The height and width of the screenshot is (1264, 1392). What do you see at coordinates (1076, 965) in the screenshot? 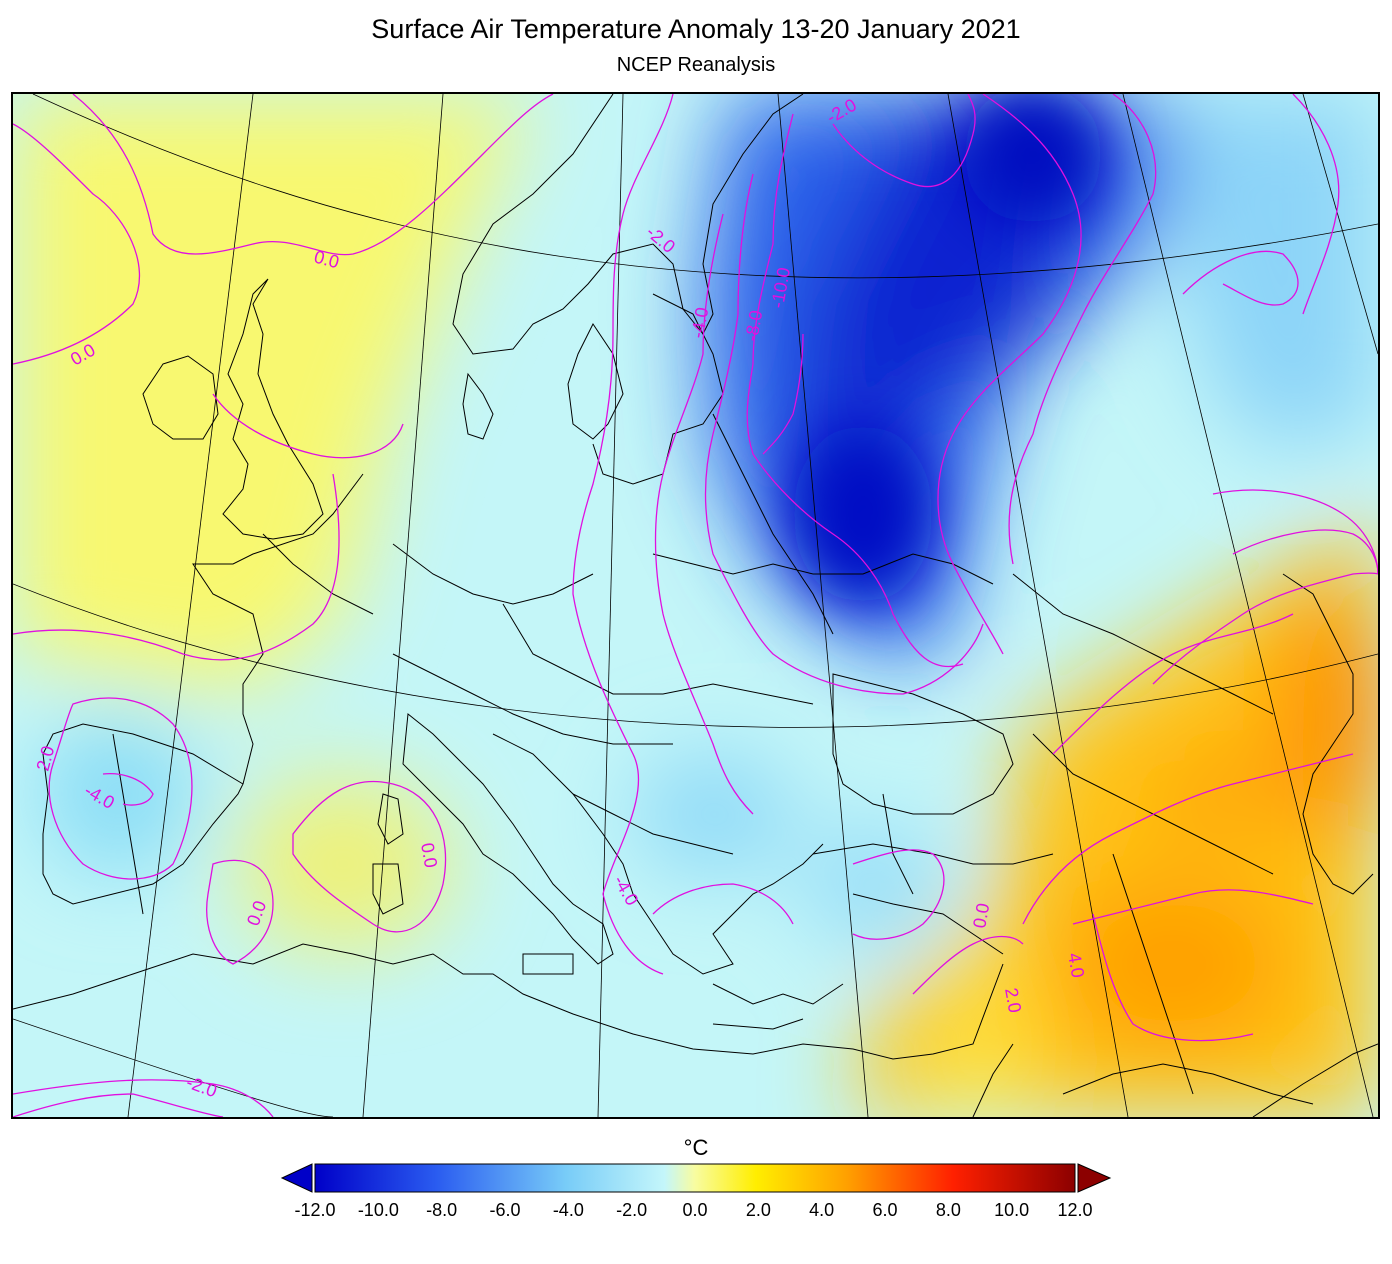
I see `contour-label: 4.0` at bounding box center [1076, 965].